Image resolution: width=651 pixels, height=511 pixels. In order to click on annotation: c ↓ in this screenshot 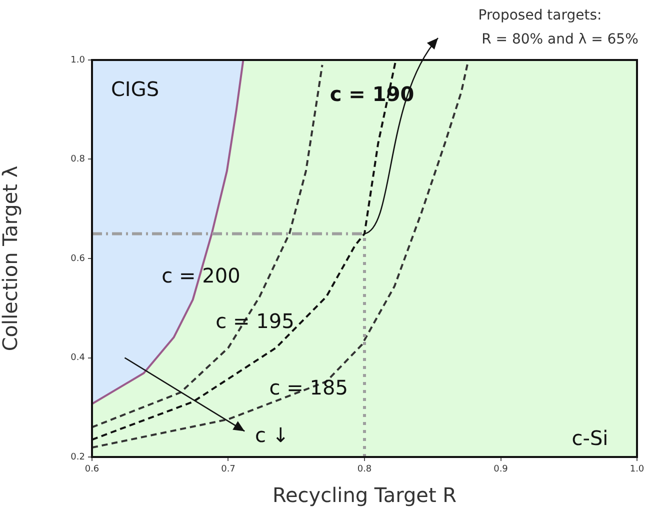, I will do `click(272, 435)`.